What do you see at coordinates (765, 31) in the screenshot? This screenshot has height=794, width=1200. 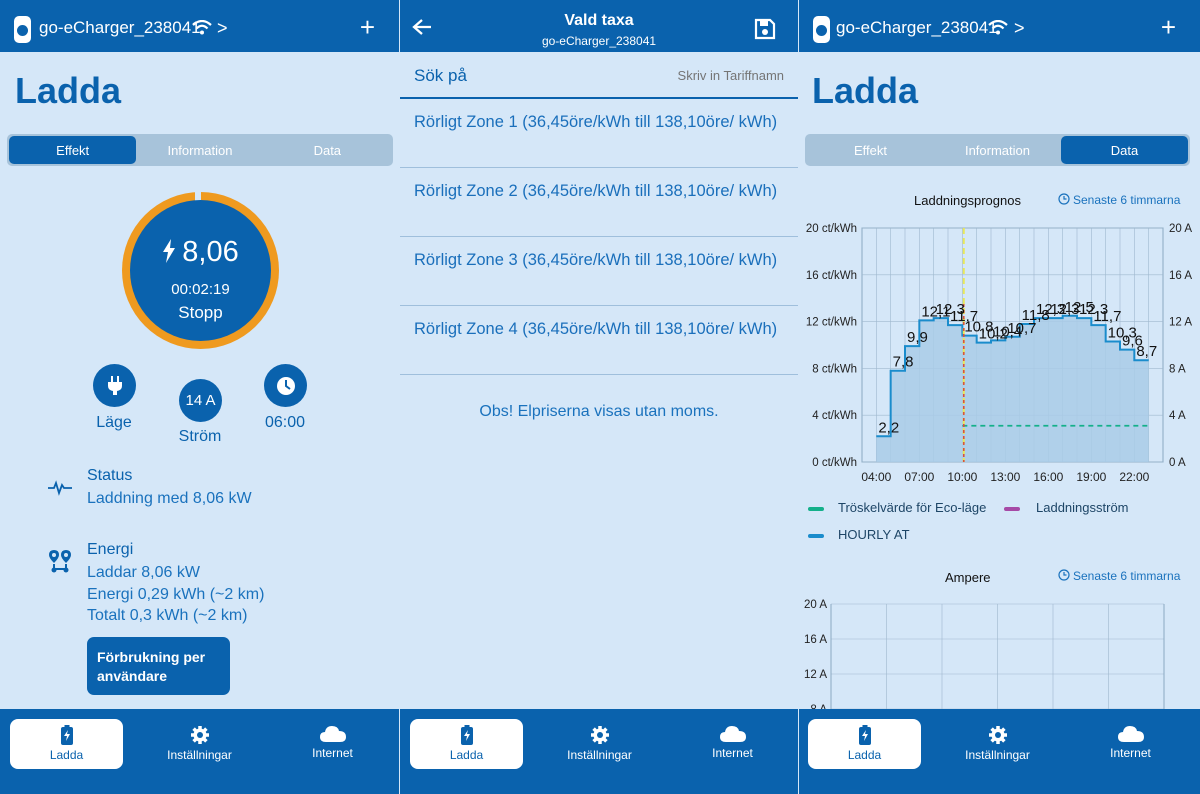 I see `save-icon` at bounding box center [765, 31].